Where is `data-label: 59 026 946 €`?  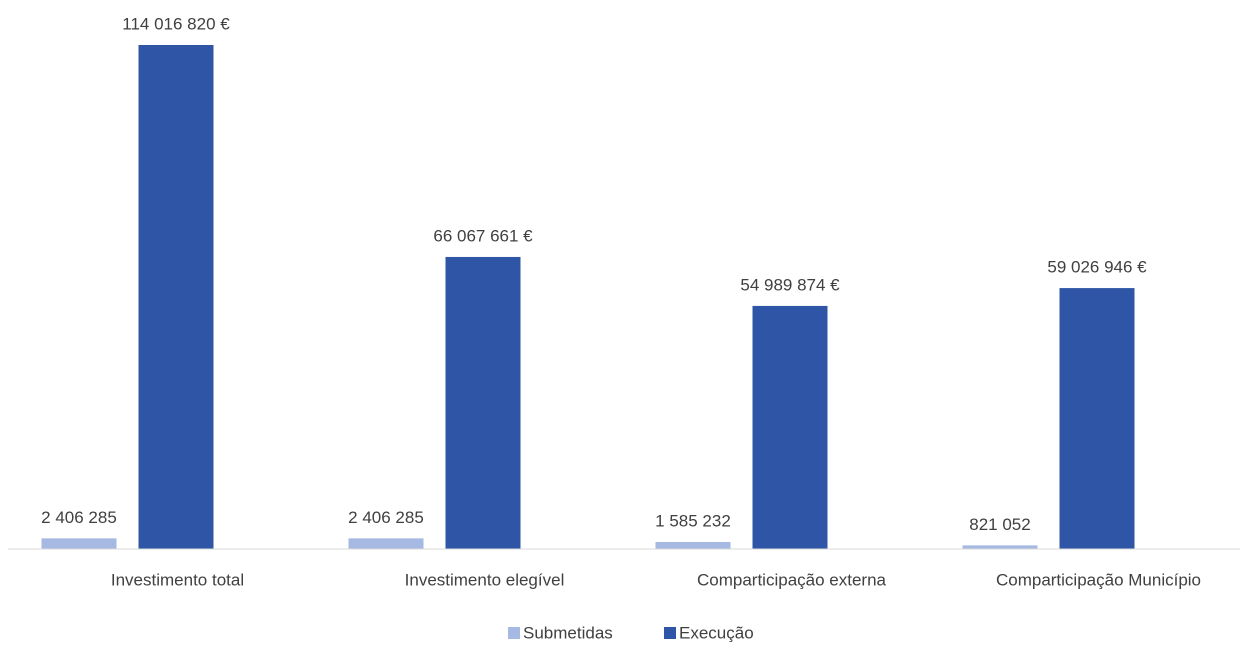
data-label: 59 026 946 € is located at coordinates (1097, 267).